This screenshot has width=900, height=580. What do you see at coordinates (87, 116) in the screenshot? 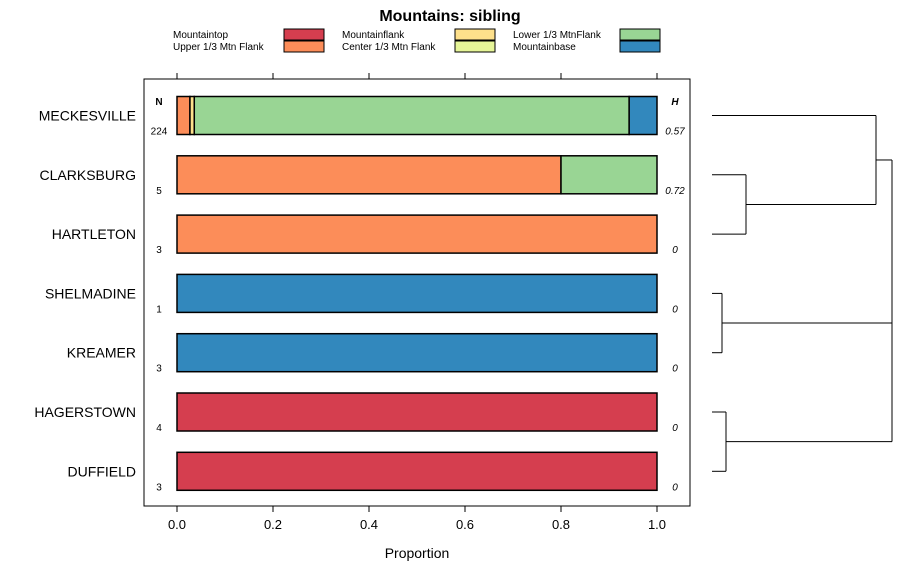
I see `row-label: MECKESVILLE` at bounding box center [87, 116].